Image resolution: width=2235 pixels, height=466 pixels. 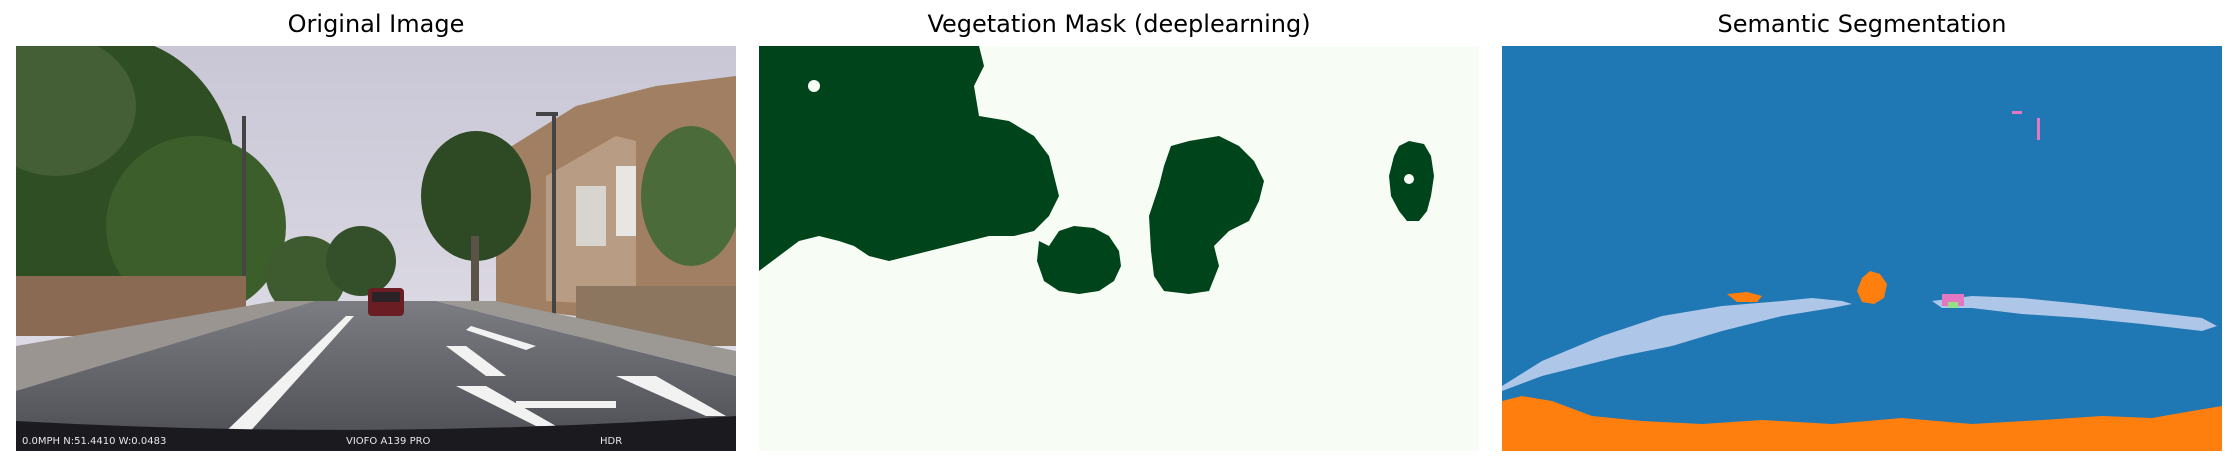 What do you see at coordinates (611, 441) in the screenshot?
I see `dashcam-mode: HDR` at bounding box center [611, 441].